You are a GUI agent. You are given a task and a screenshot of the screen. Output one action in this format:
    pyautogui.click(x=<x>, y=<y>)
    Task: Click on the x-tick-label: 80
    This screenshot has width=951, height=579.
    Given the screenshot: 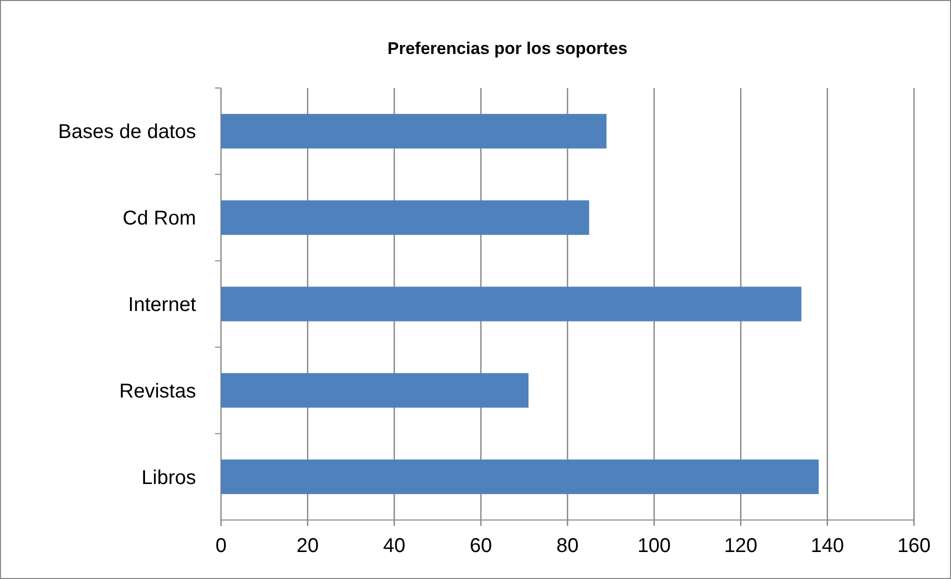 What is the action you would take?
    pyautogui.click(x=567, y=546)
    